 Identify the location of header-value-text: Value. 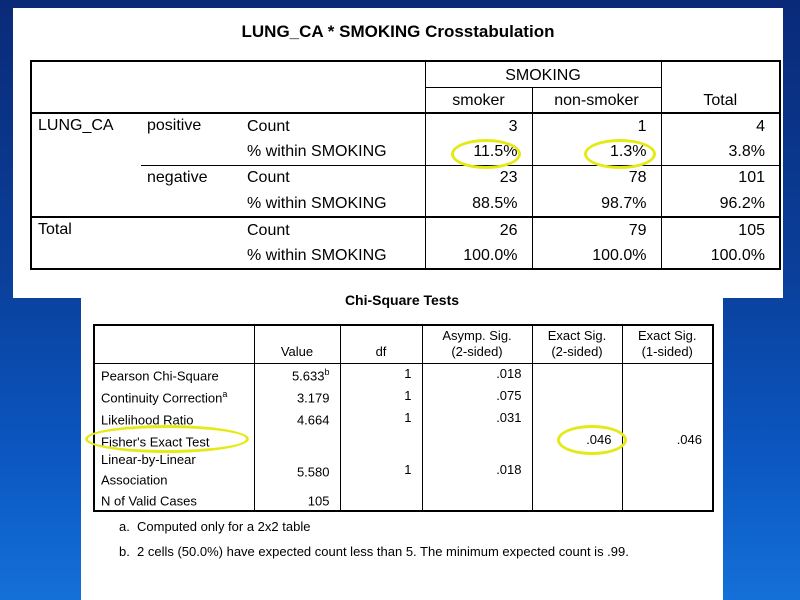
(297, 351).